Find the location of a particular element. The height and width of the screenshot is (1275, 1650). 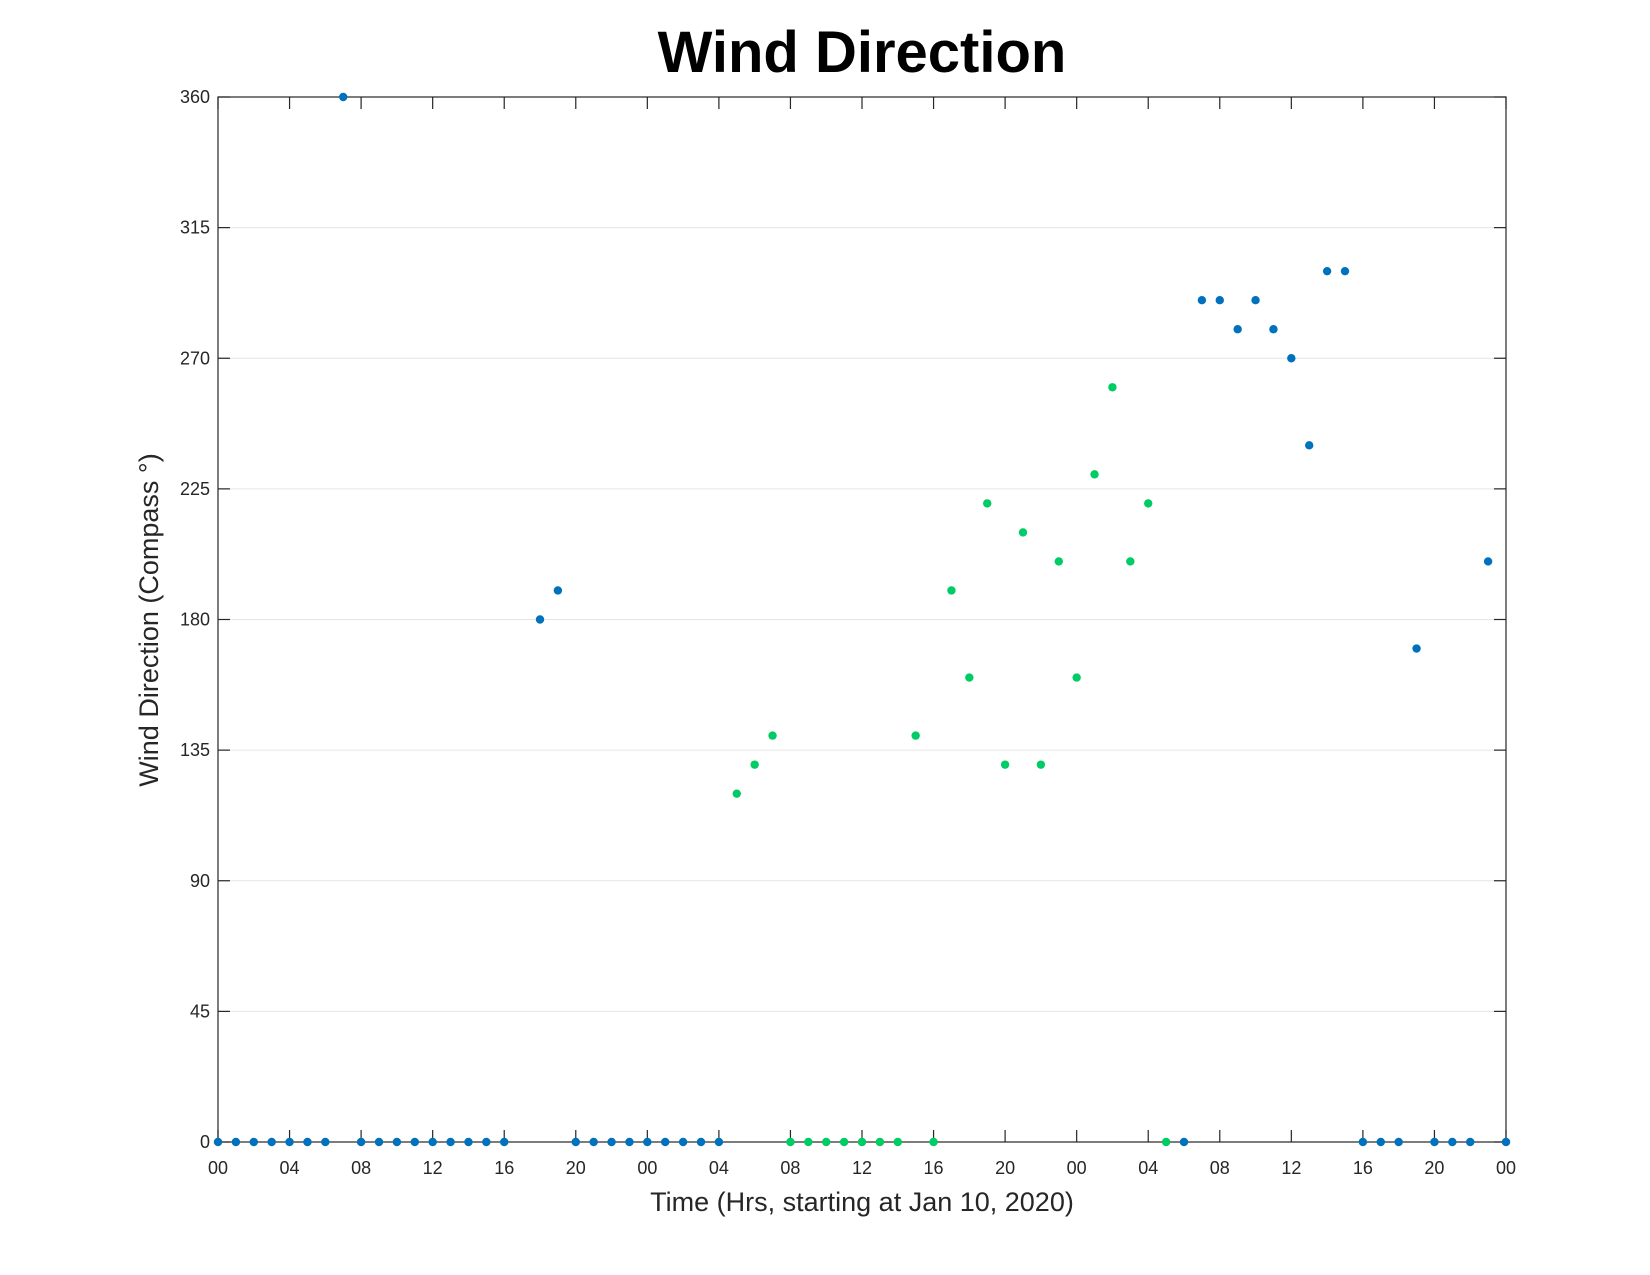

y-tick-label: 315 is located at coordinates (195, 228).